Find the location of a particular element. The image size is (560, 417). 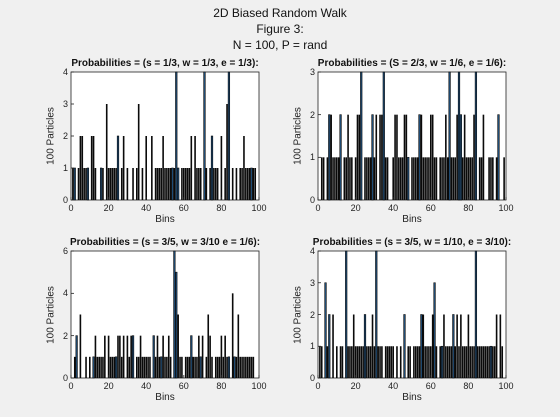

chart-4-y-axis-label: 100 Particles is located at coordinates (298, 314).